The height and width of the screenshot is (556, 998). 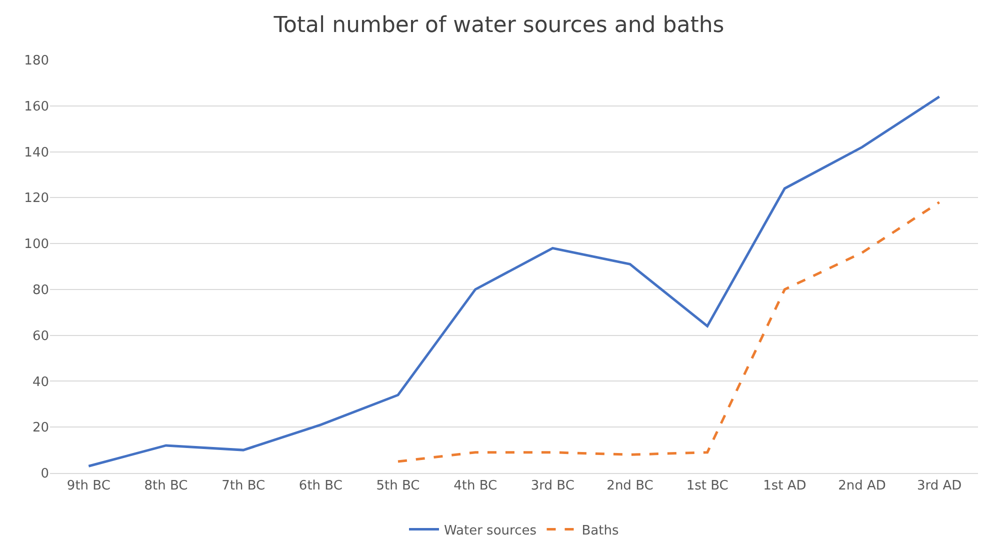 I want to click on x-tick-label: 7th BC, so click(x=244, y=486).